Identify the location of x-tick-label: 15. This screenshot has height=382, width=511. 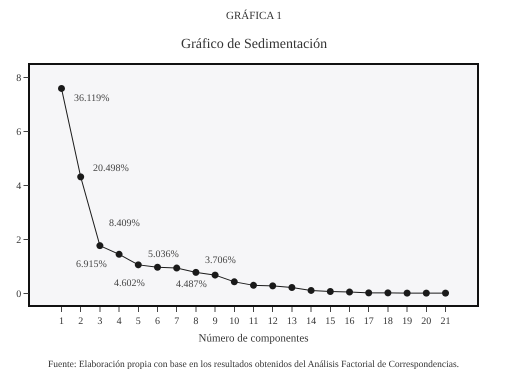
(330, 321).